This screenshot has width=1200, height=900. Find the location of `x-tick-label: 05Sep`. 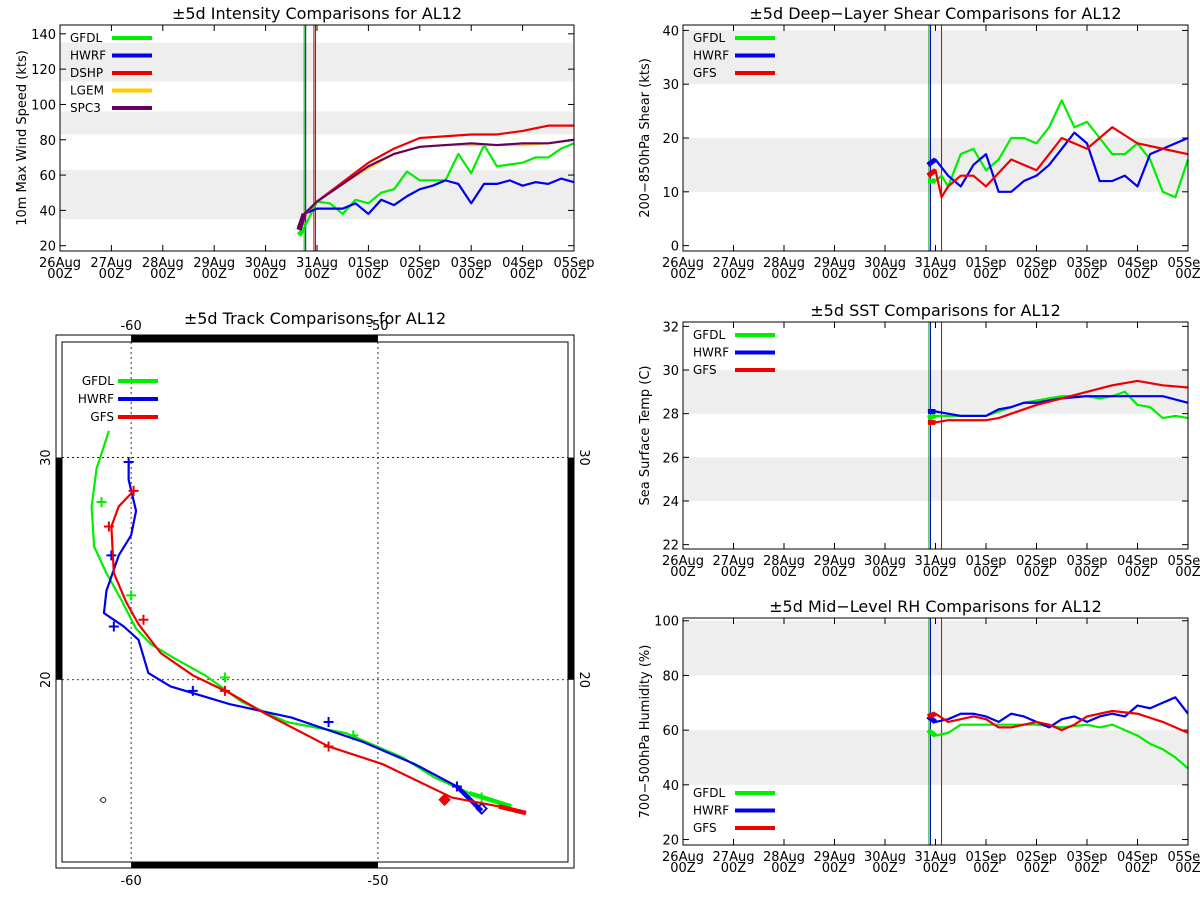

x-tick-label: 05Sep is located at coordinates (1183, 561).